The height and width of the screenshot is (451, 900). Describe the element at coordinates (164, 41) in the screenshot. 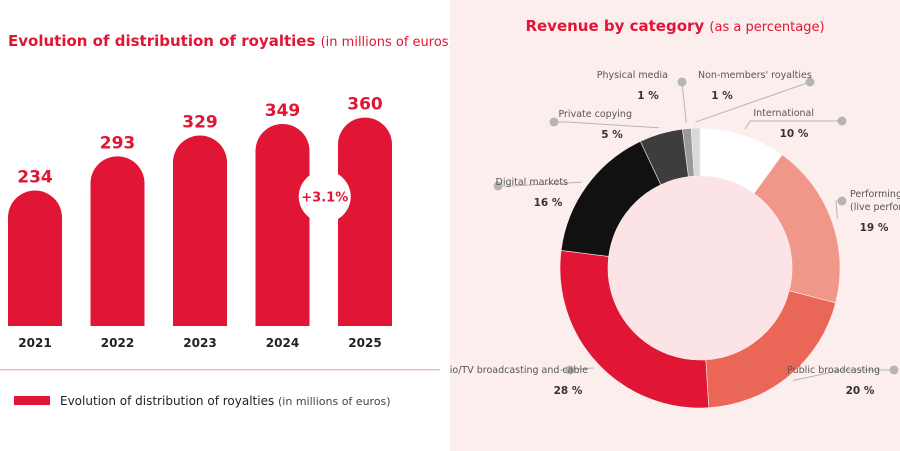

I see `bar-chart-title-main: Evolution of distribution of royalties` at that location.